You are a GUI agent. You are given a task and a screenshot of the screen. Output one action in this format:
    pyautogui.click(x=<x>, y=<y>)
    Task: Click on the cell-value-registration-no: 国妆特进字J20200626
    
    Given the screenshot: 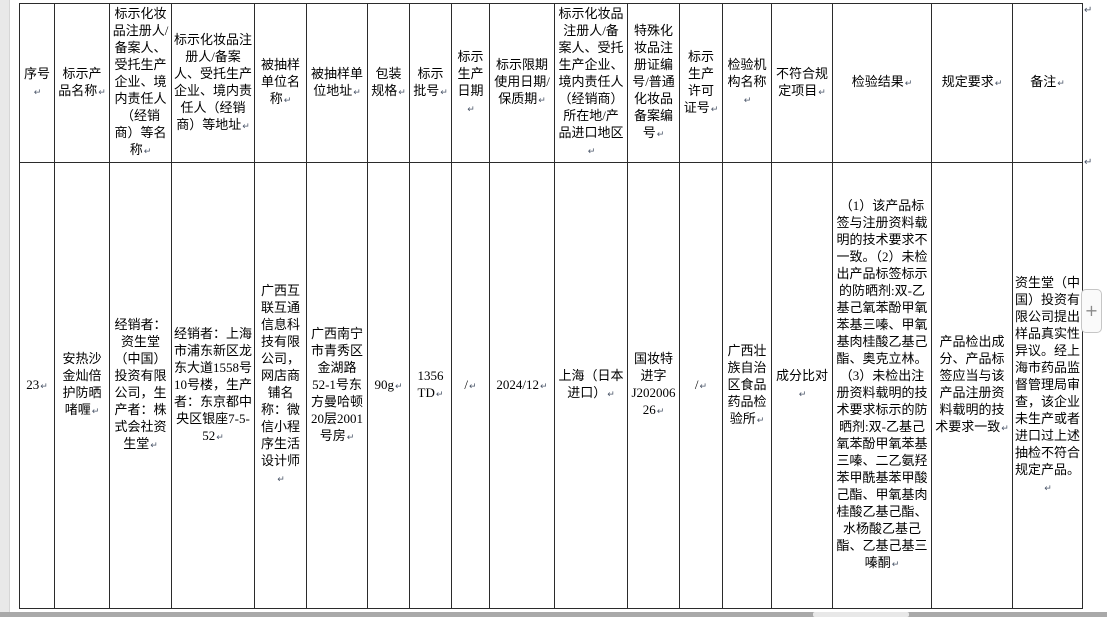 What is the action you would take?
    pyautogui.click(x=653, y=384)
    